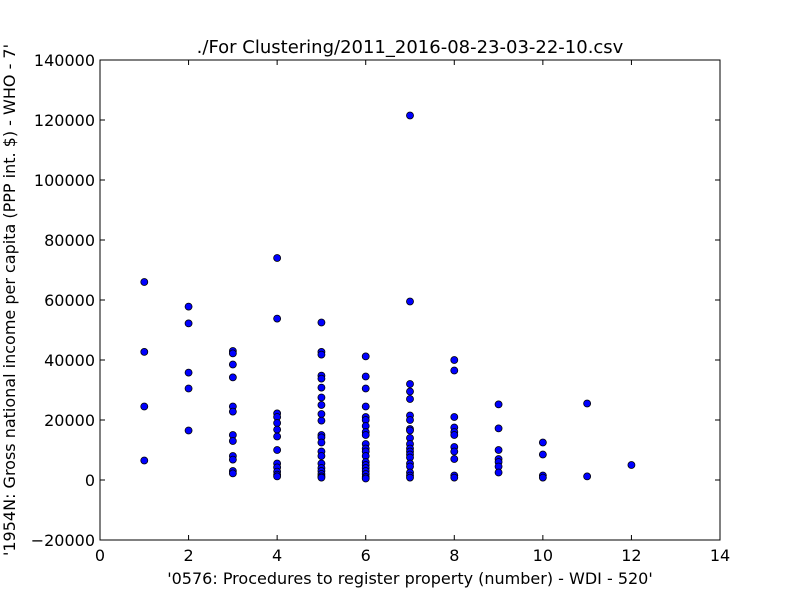 The width and height of the screenshot is (800, 600). Describe the element at coordinates (90, 480) in the screenshot. I see `y-tick-label: 0` at that location.